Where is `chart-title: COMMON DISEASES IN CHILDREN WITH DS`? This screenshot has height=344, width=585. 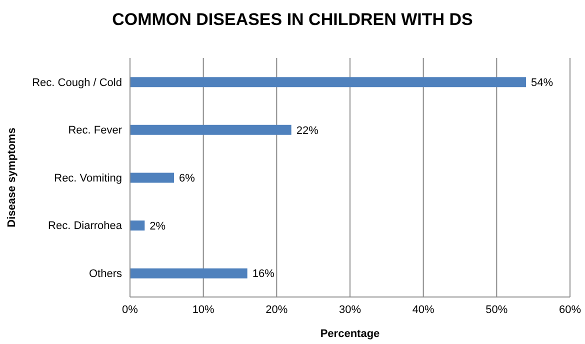 chart-title: COMMON DISEASES IN CHILDREN WITH DS is located at coordinates (292, 20).